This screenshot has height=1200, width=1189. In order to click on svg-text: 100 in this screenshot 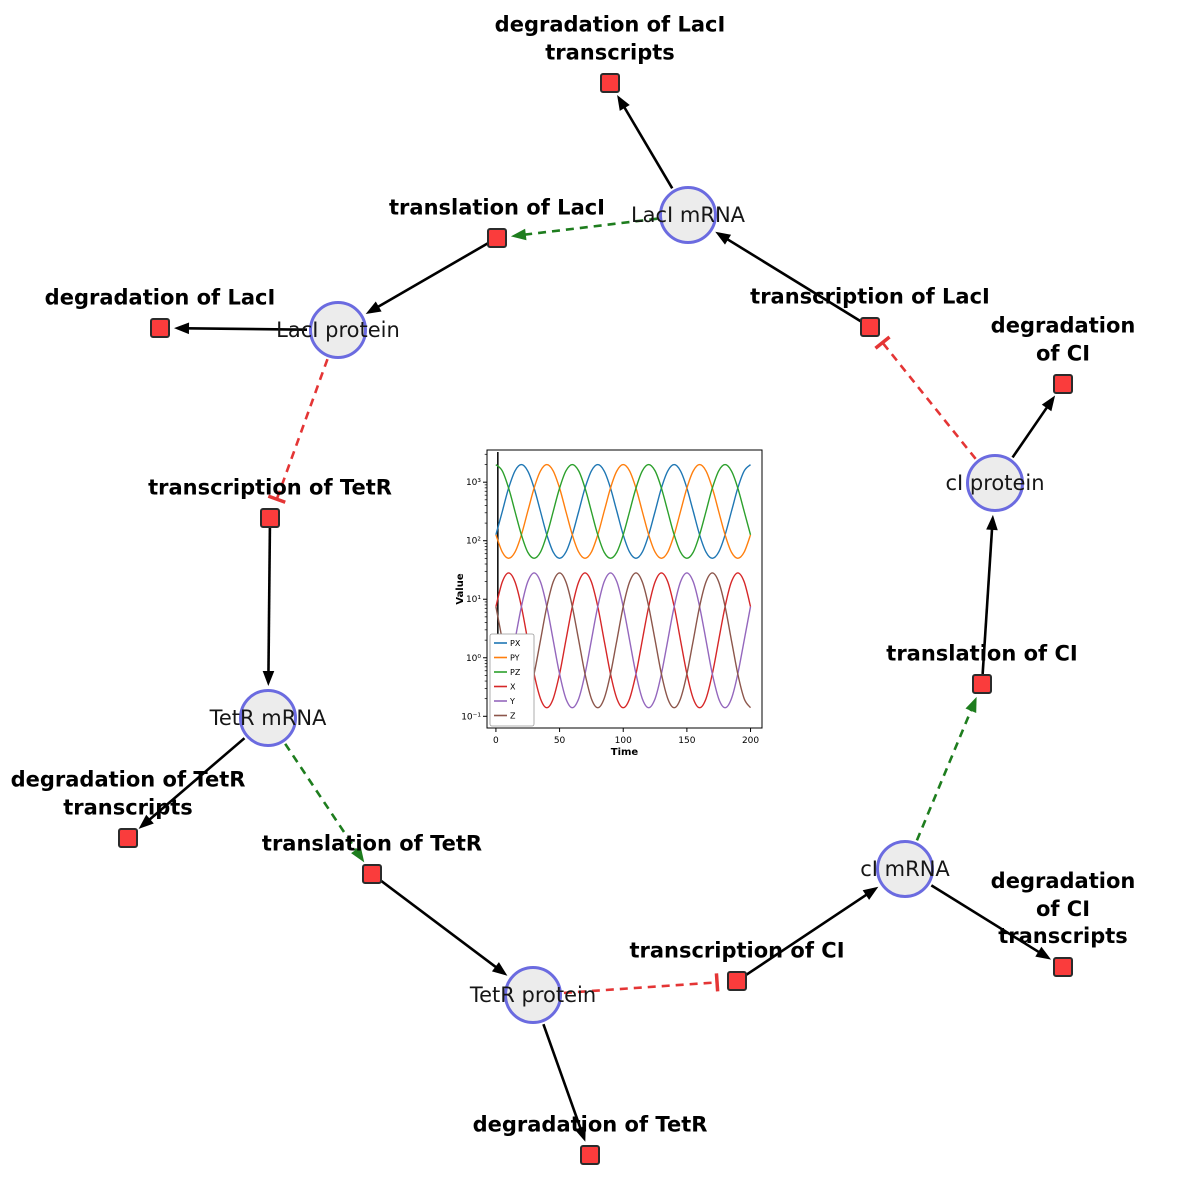, I will do `click(623, 741)`.